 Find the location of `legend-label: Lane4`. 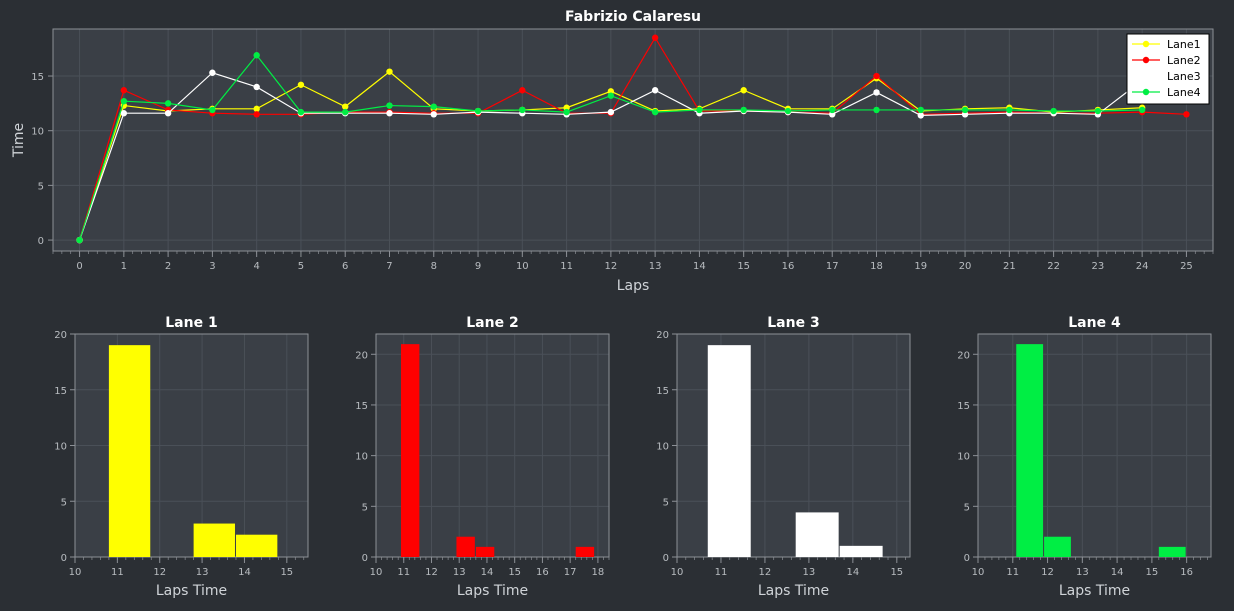

legend-label: Lane4 is located at coordinates (1184, 92).